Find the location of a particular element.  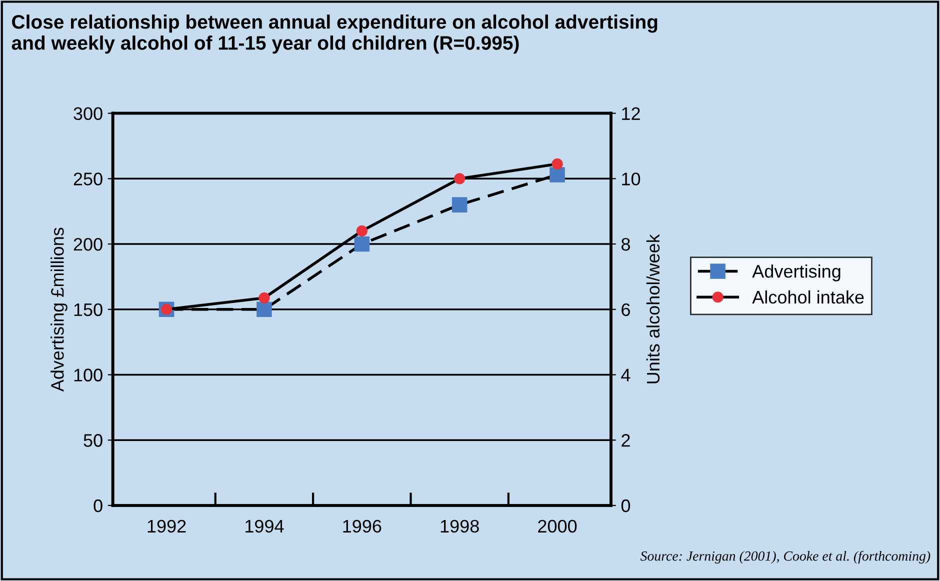

y-tick-label: 300 is located at coordinates (88, 113).